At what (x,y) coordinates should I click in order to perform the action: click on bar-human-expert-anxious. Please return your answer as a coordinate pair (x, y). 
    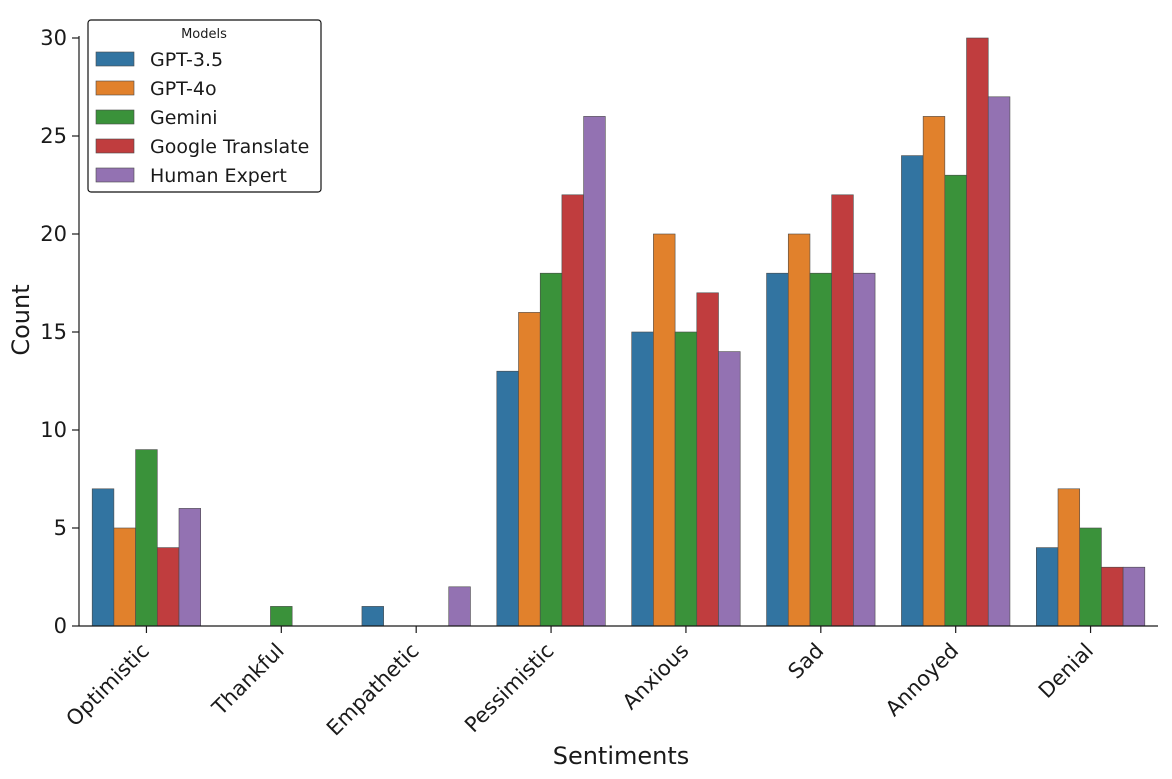
    Looking at the image, I should click on (729, 489).